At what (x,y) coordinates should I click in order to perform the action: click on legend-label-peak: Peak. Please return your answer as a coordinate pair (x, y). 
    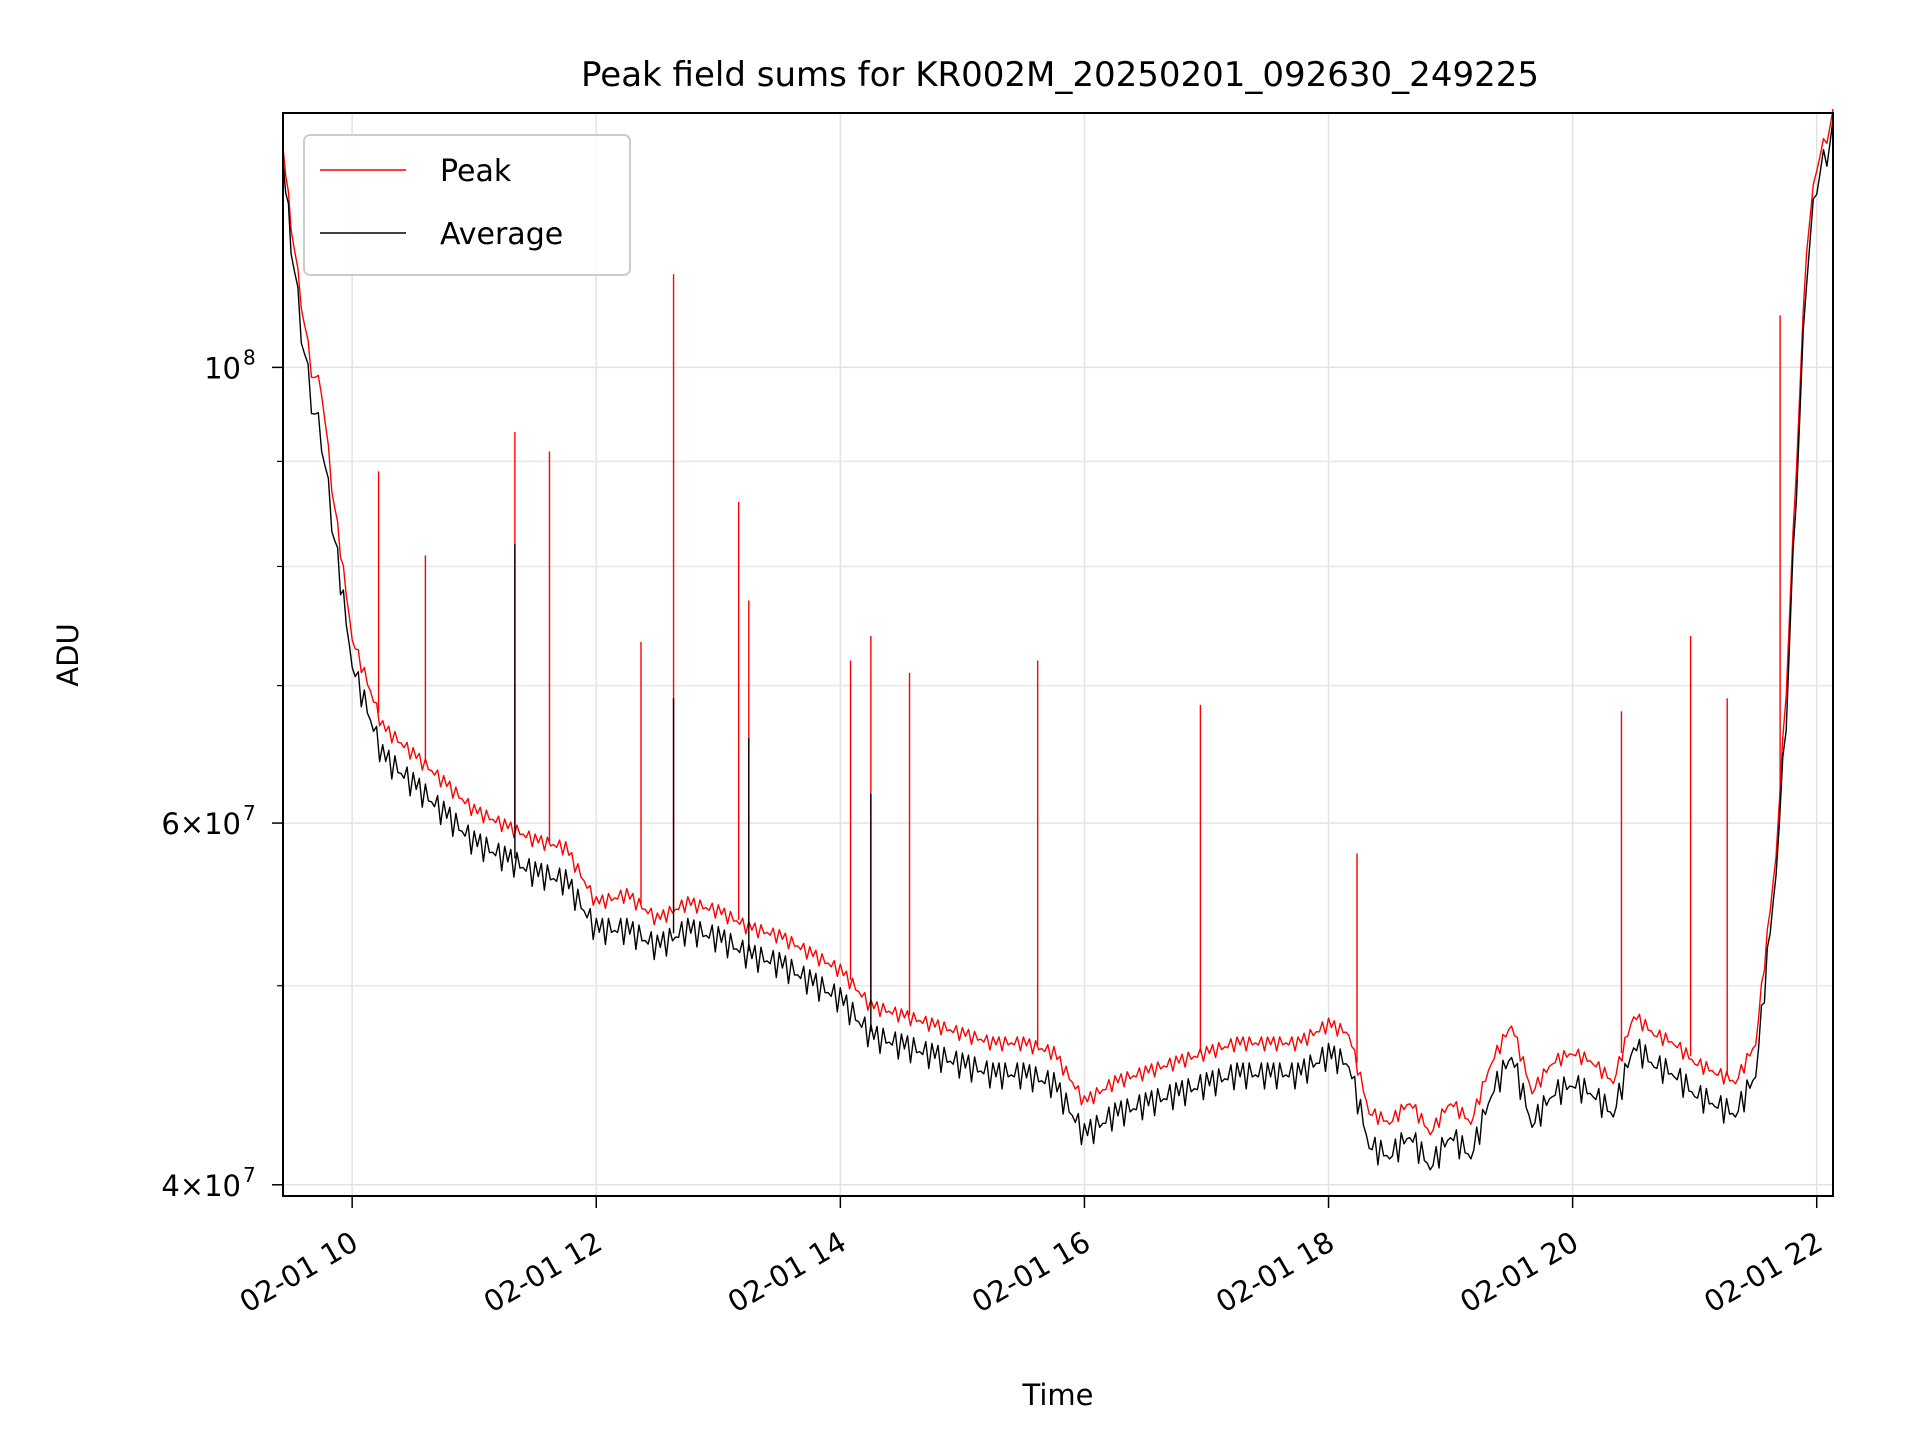
    Looking at the image, I should click on (476, 171).